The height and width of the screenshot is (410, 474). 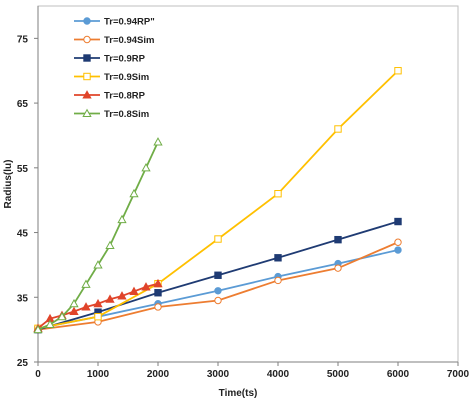 What do you see at coordinates (458, 374) in the screenshot?
I see `x-tick-label: 7000` at bounding box center [458, 374].